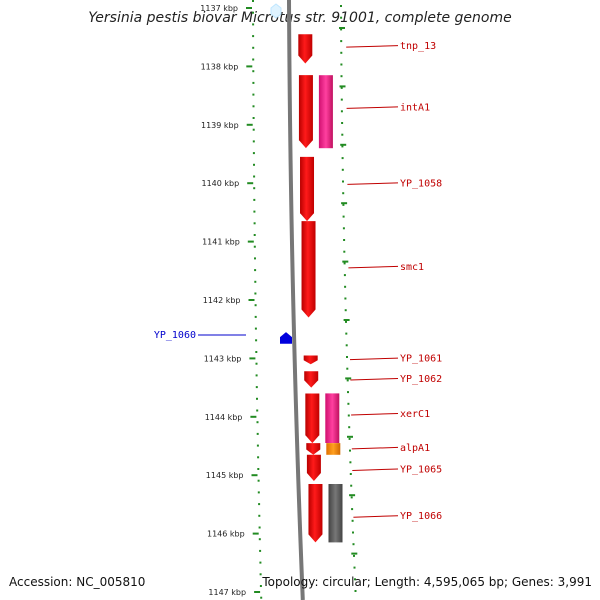 The width and height of the screenshot is (600, 600). Describe the element at coordinates (412, 267) in the screenshot. I see `gene-label-smc1: smc1` at that location.